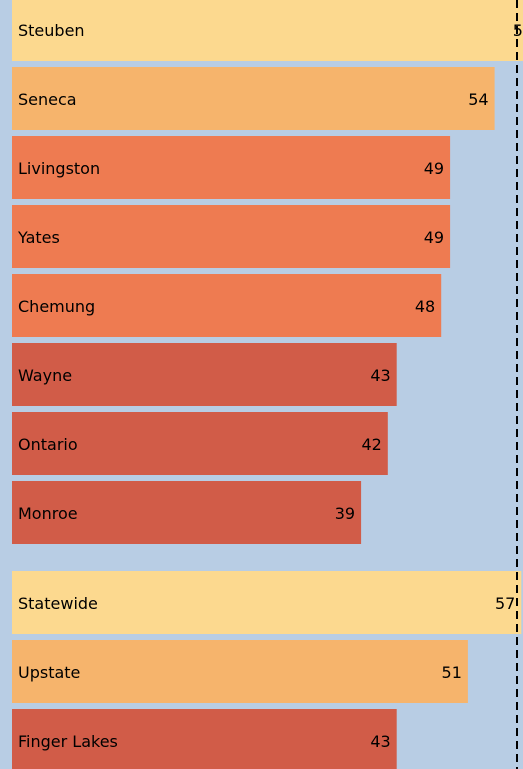 This screenshot has width=523, height=769. Describe the element at coordinates (452, 672) in the screenshot. I see `value-label: 51` at that location.